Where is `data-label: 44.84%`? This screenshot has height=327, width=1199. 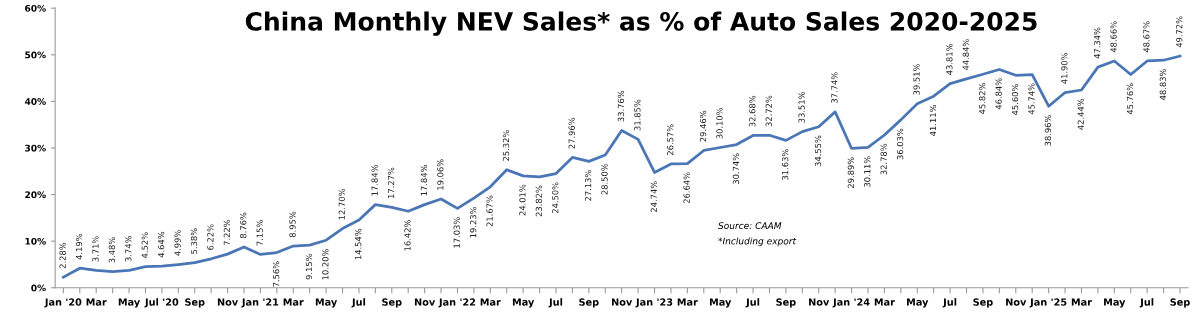
data-label: 44.84% is located at coordinates (965, 55).